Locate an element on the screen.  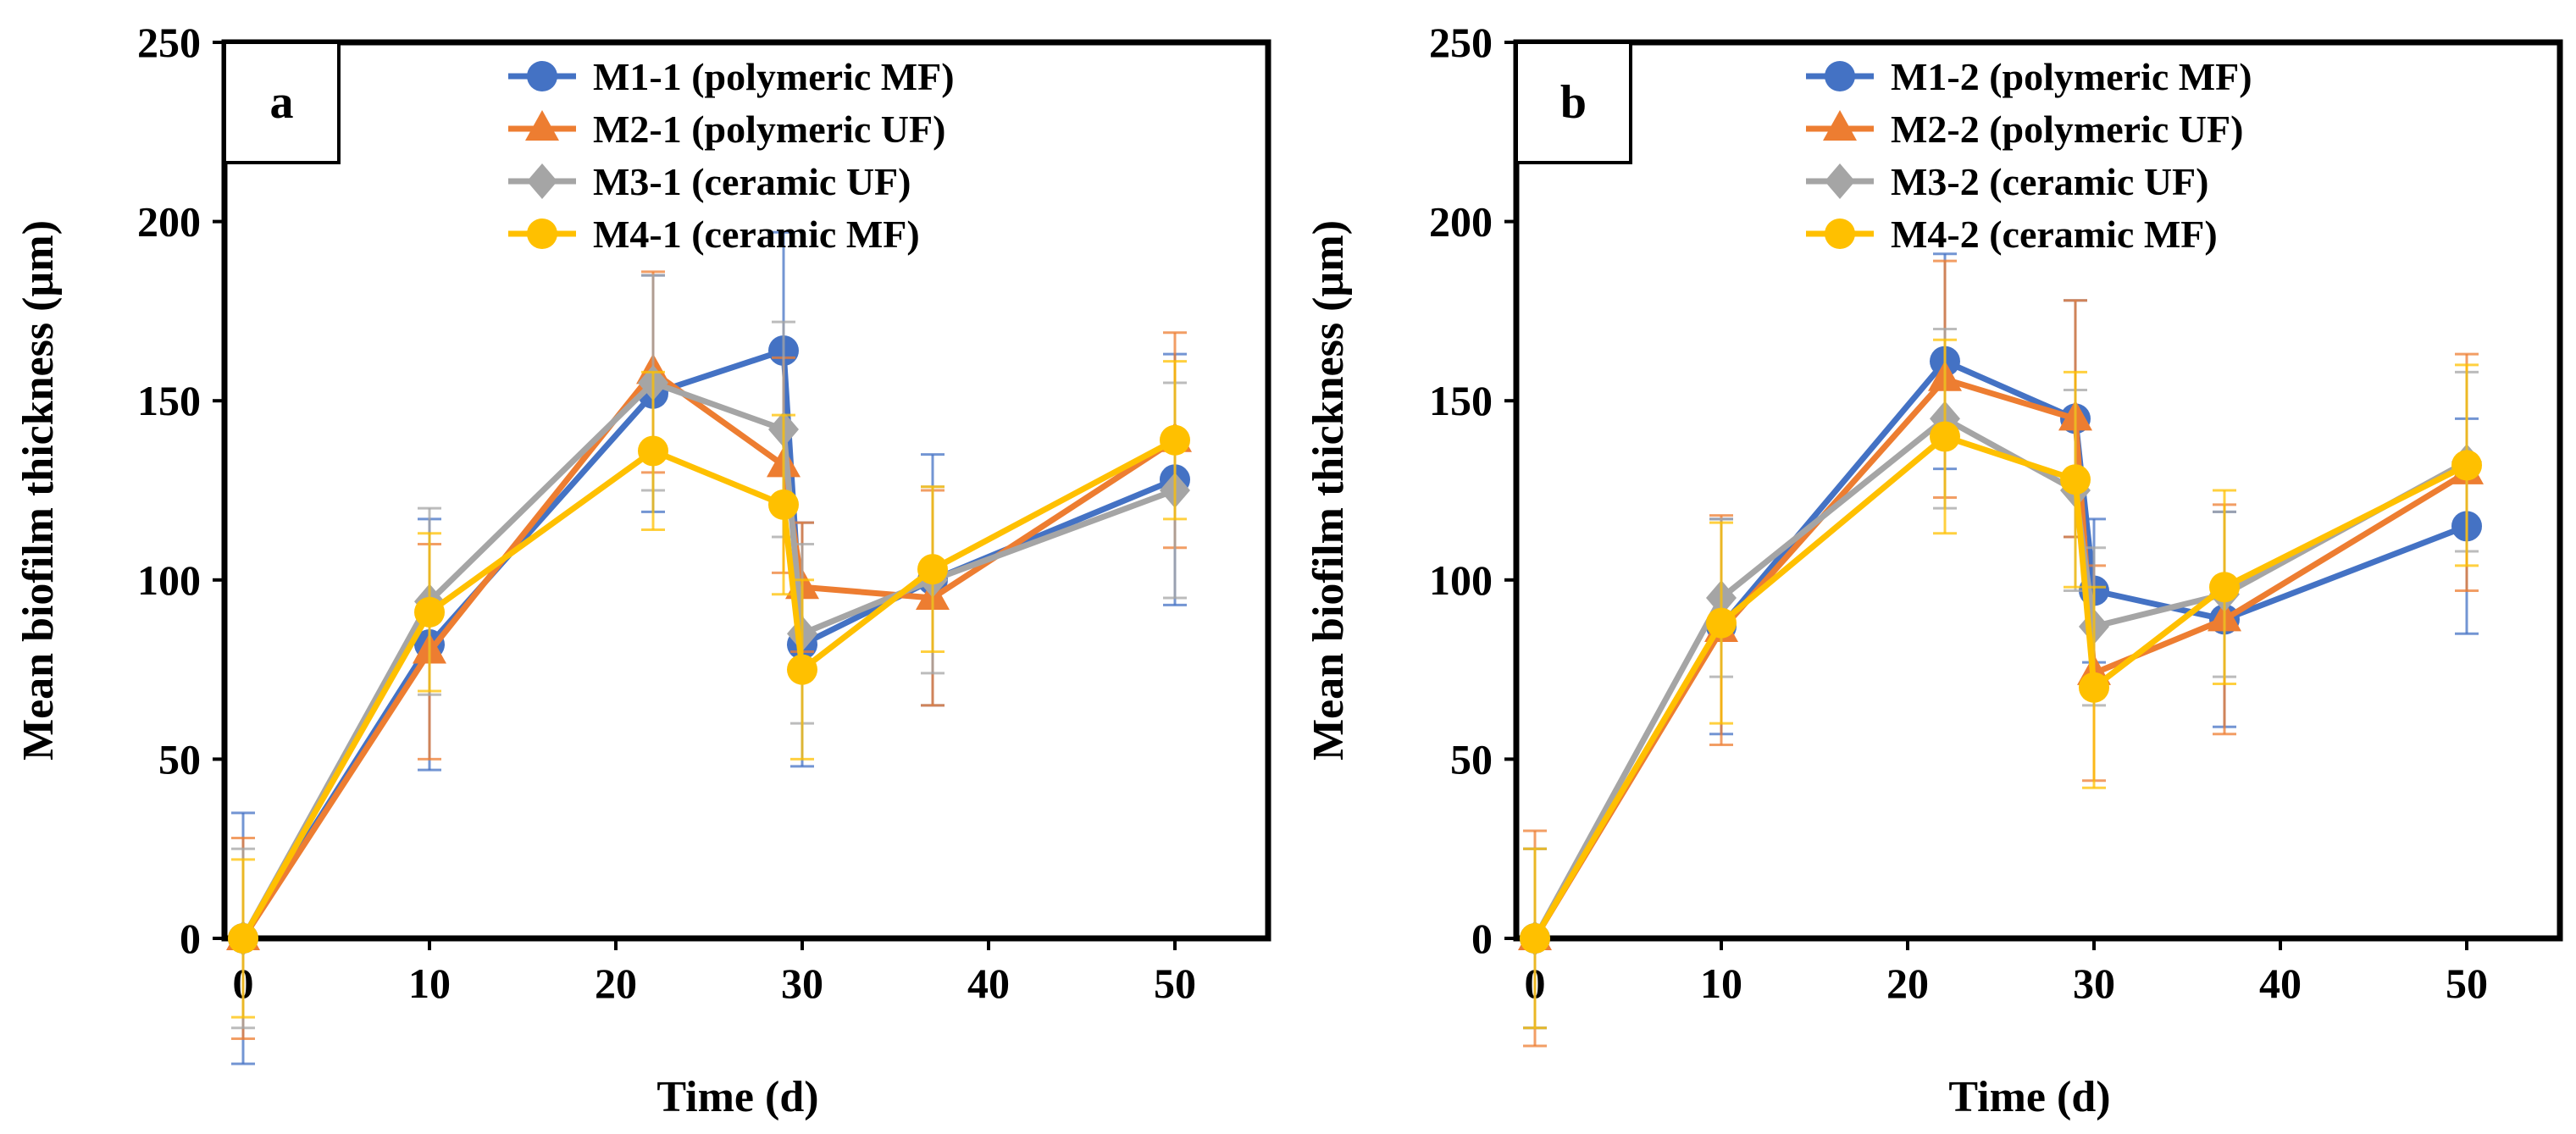
legend-item: M4-1 (ceramic MF) is located at coordinates (714, 234).